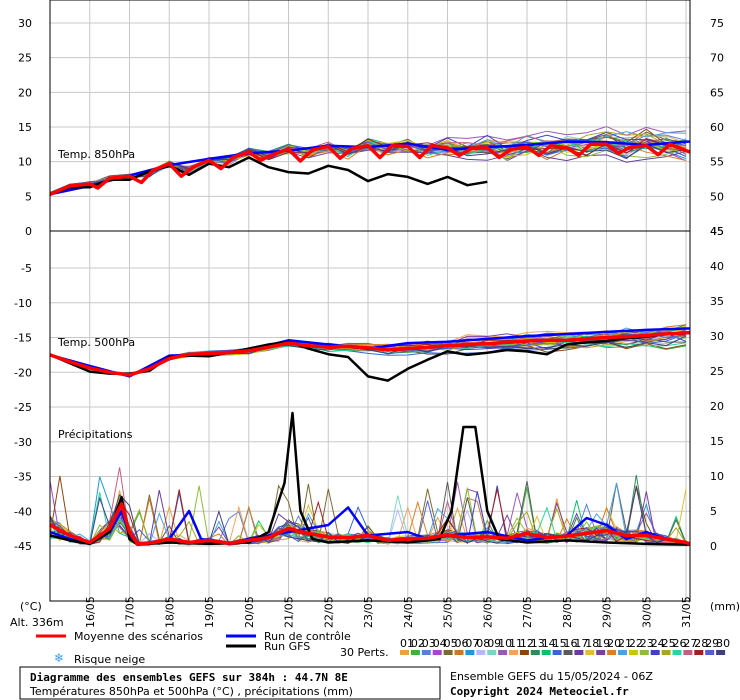 This screenshot has height=700, width=740. What do you see at coordinates (37, 622) in the screenshot?
I see `altitude-label: Alt. 336m` at bounding box center [37, 622].